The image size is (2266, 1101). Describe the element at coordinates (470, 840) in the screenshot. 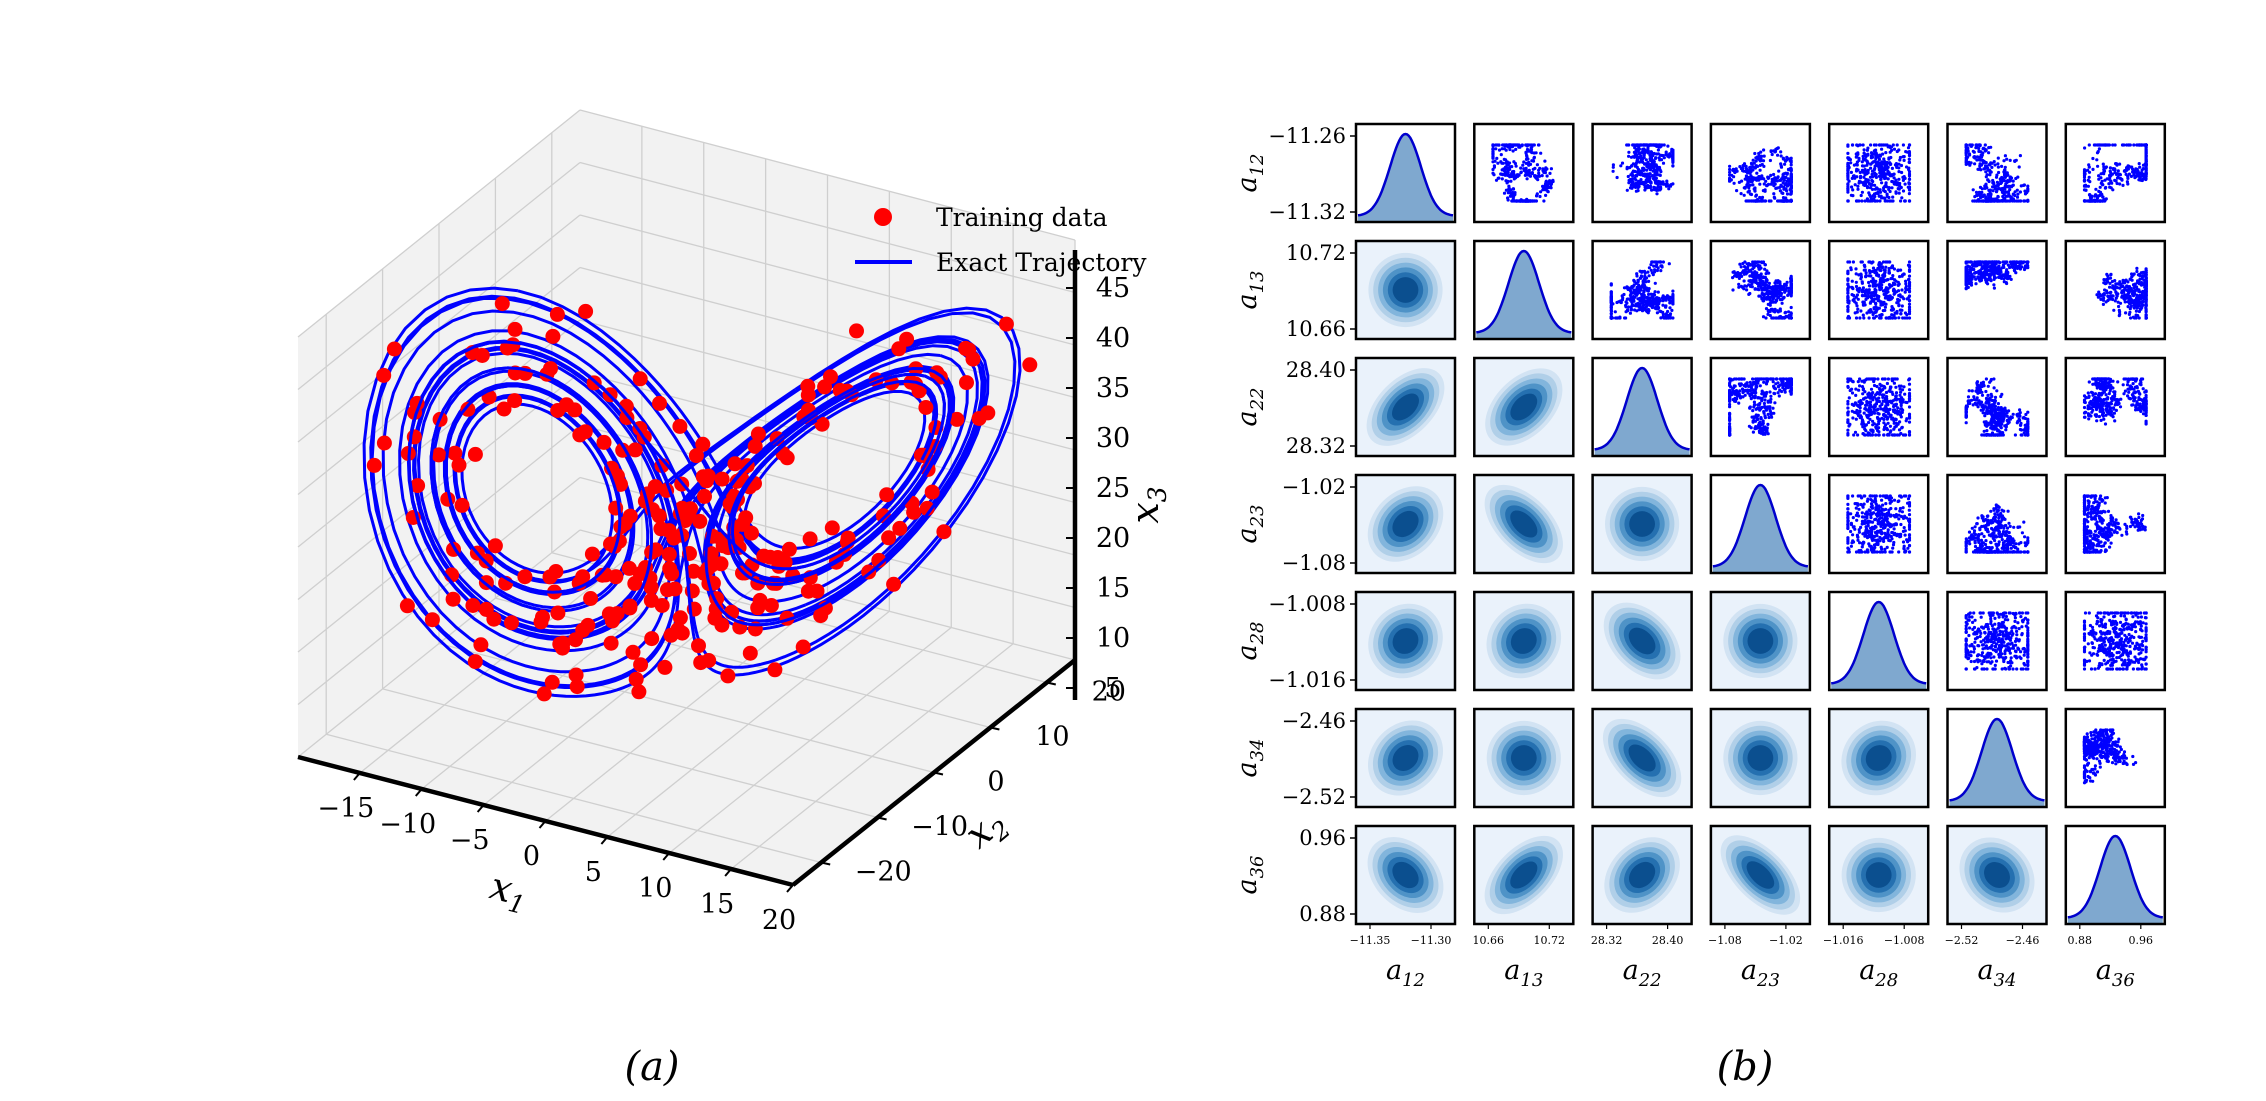

I see `x1-tick-label: −5` at that location.